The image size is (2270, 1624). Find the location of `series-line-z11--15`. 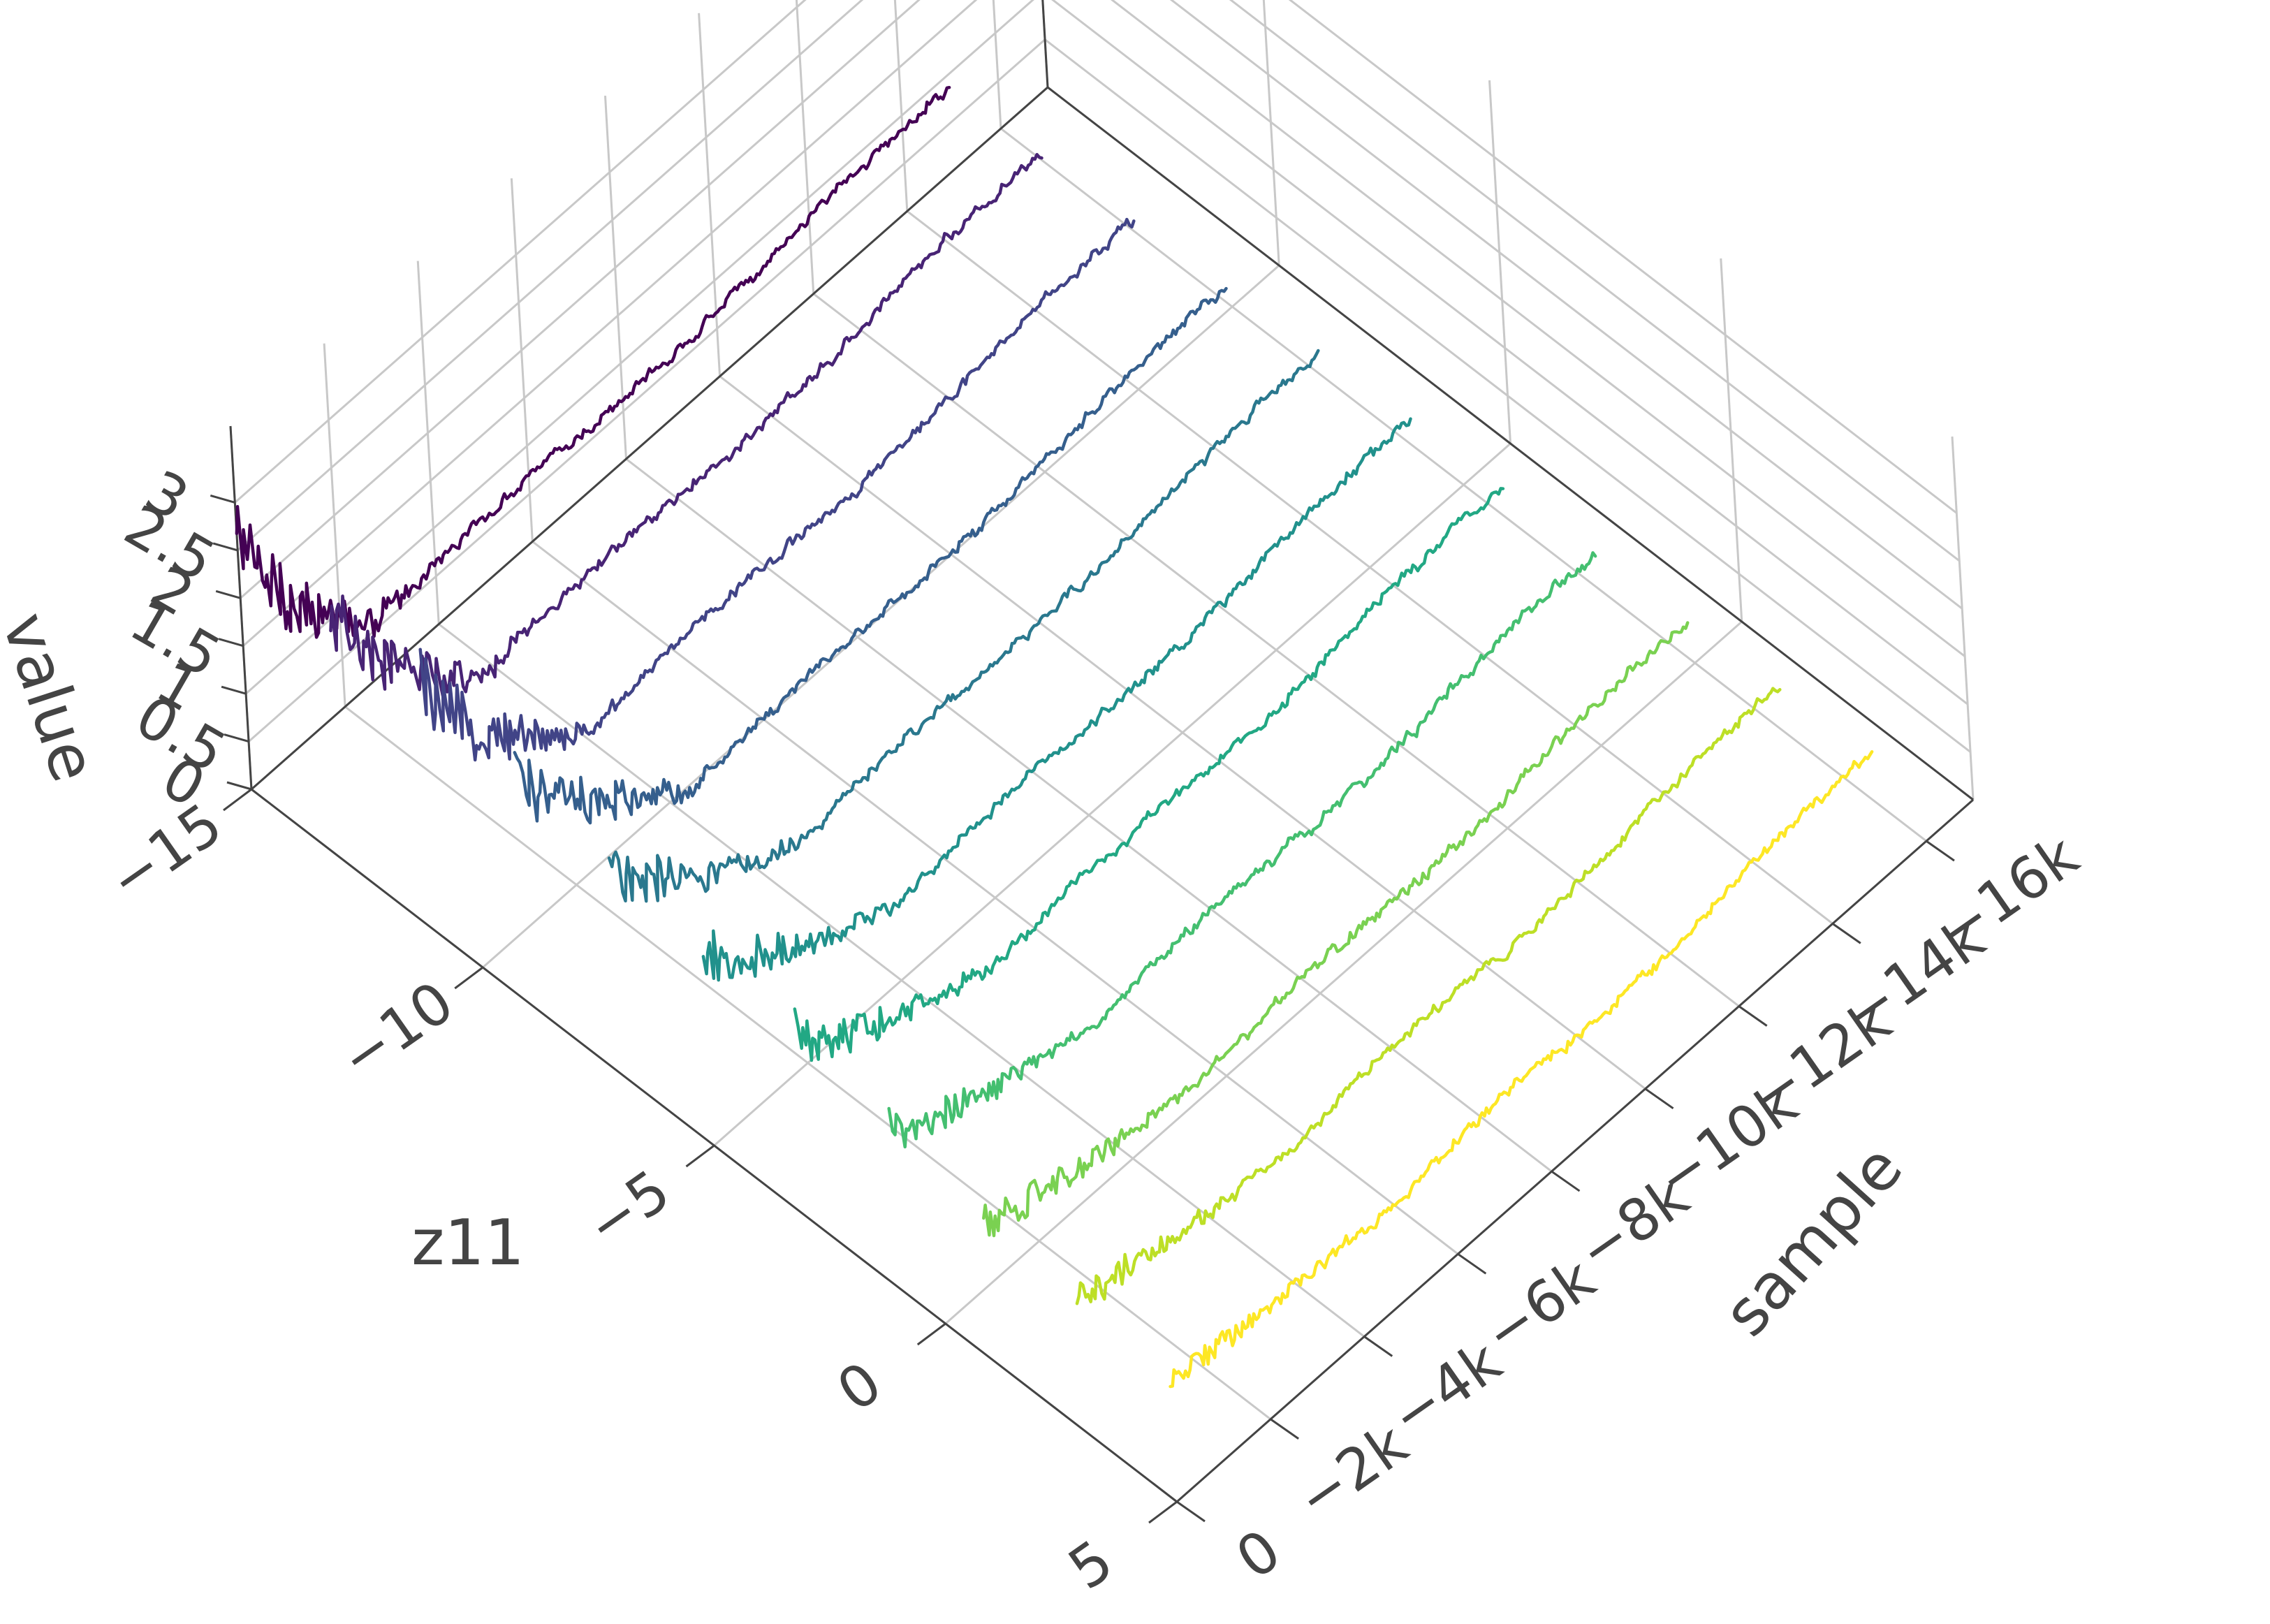

series-line-z11--15 is located at coordinates (593, 362).